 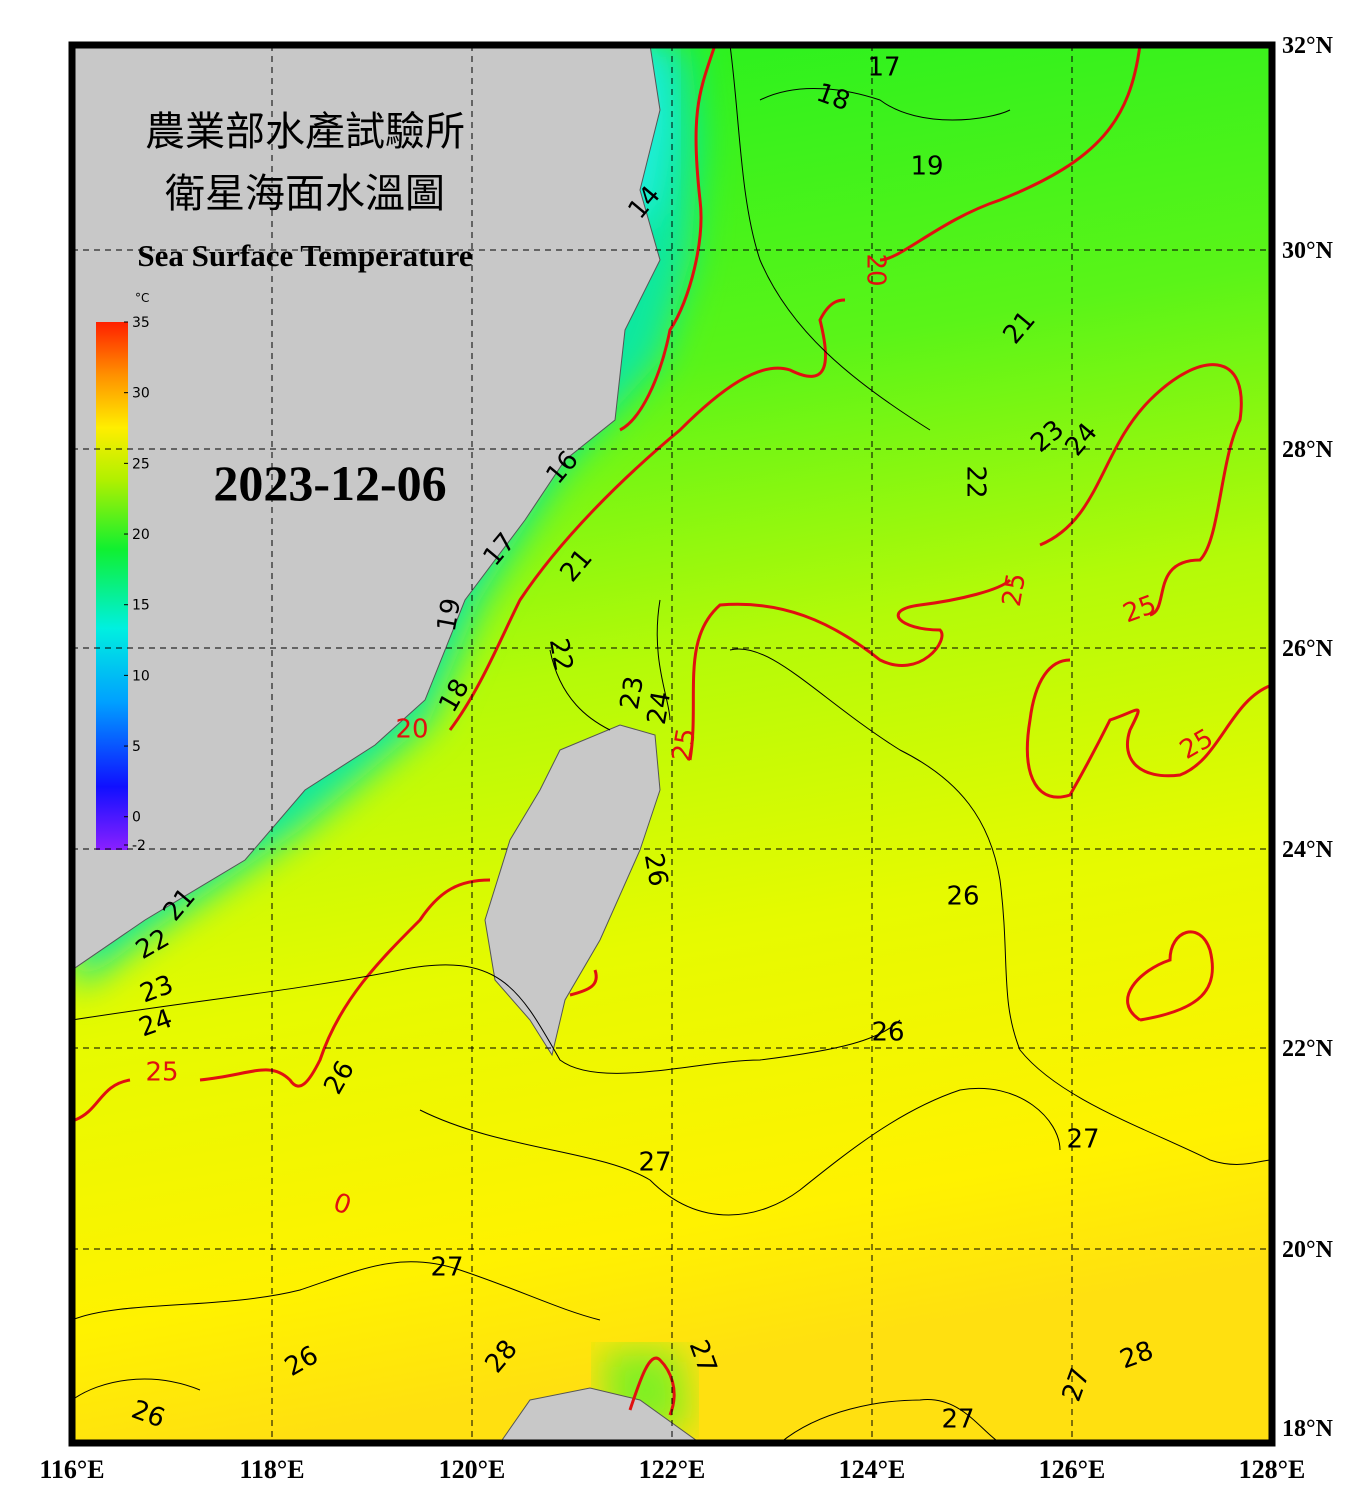 What do you see at coordinates (1308, 649) in the screenshot?
I see `latitude-label: 26°N` at bounding box center [1308, 649].